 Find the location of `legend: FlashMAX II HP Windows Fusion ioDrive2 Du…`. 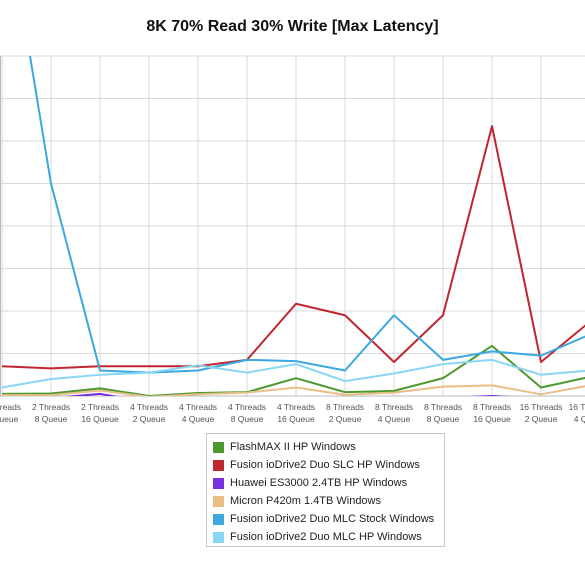

legend: FlashMAX II HP Windows Fusion ioDrive2 Du… is located at coordinates (325, 490).